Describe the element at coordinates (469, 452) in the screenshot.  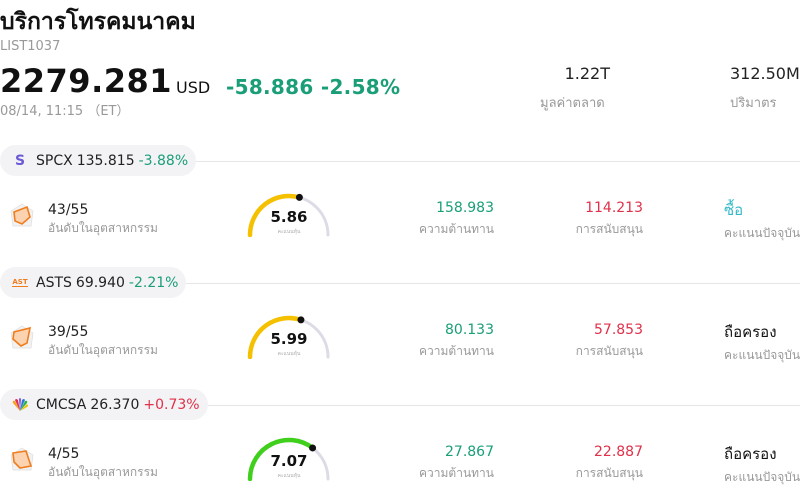
I see `resistance-value: 27.867` at that location.